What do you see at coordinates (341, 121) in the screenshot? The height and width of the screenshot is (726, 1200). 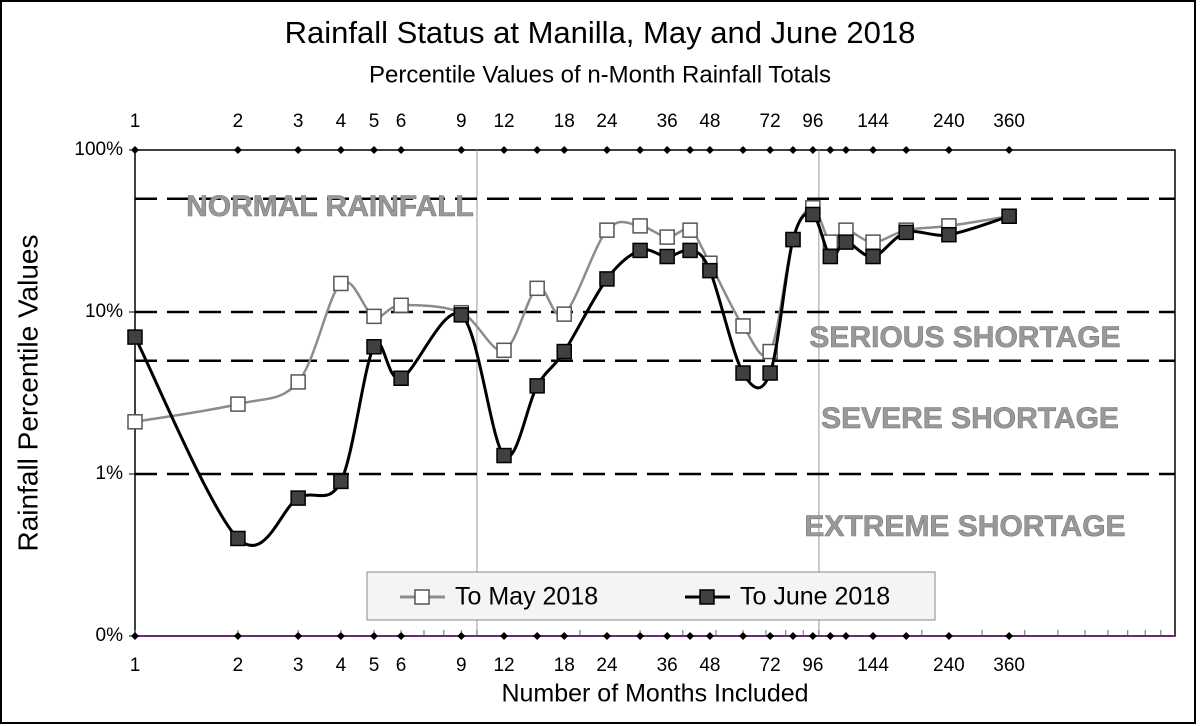 I see `x-tick-label-top: 4` at bounding box center [341, 121].